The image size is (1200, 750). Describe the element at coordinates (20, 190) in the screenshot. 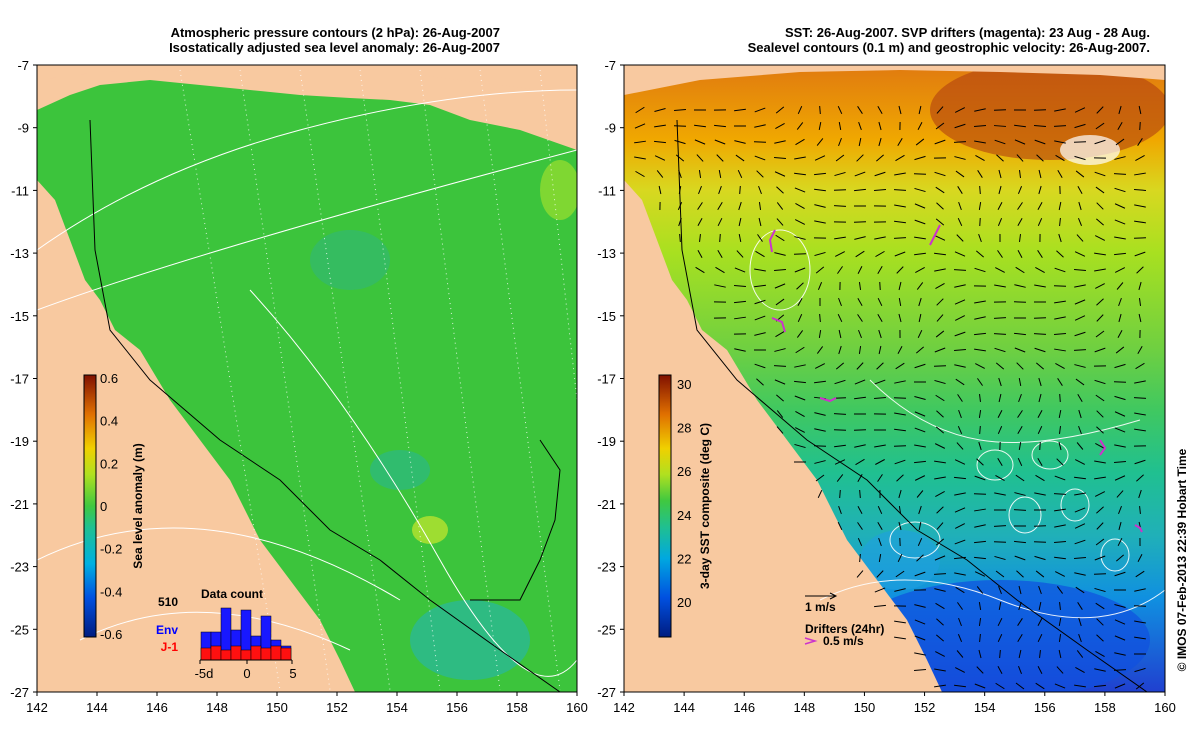

I see `left-lat-tick: -11` at that location.